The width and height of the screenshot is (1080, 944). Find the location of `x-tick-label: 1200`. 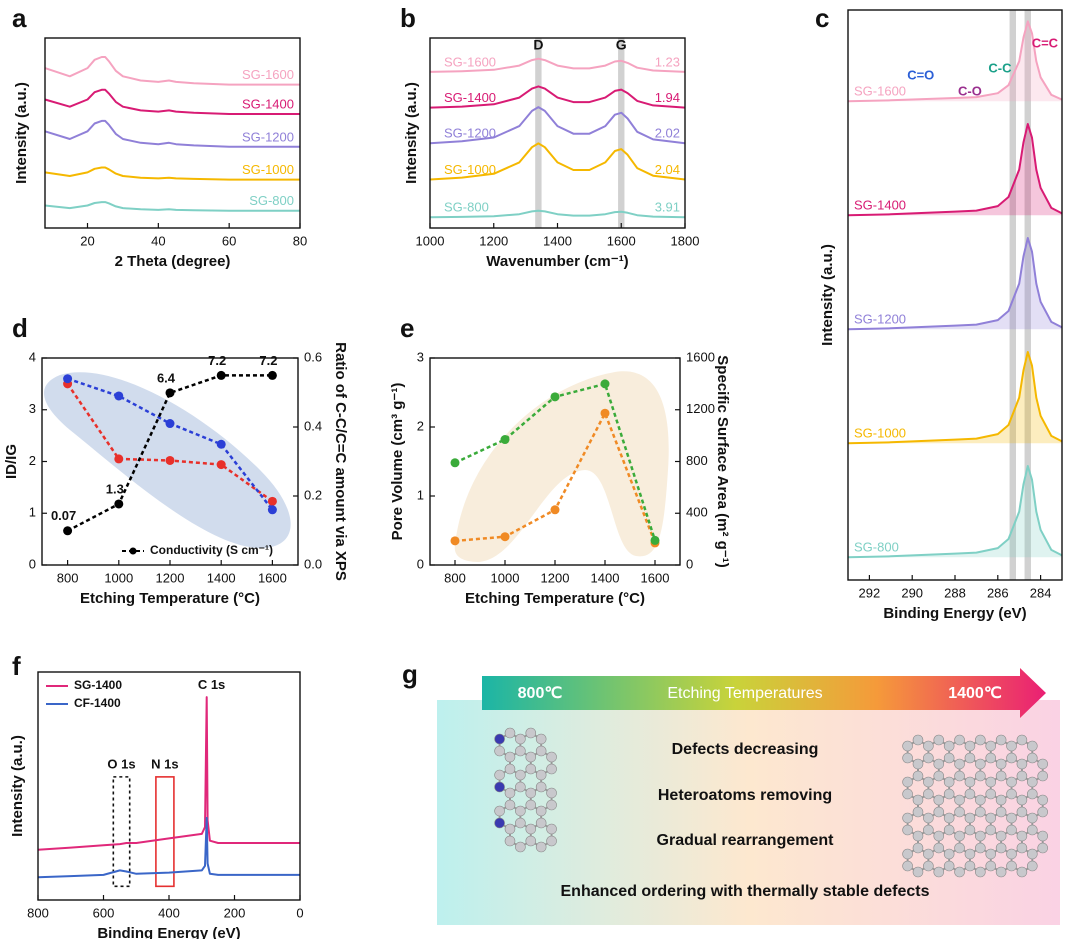

x-tick-label: 1200 is located at coordinates (170, 577).